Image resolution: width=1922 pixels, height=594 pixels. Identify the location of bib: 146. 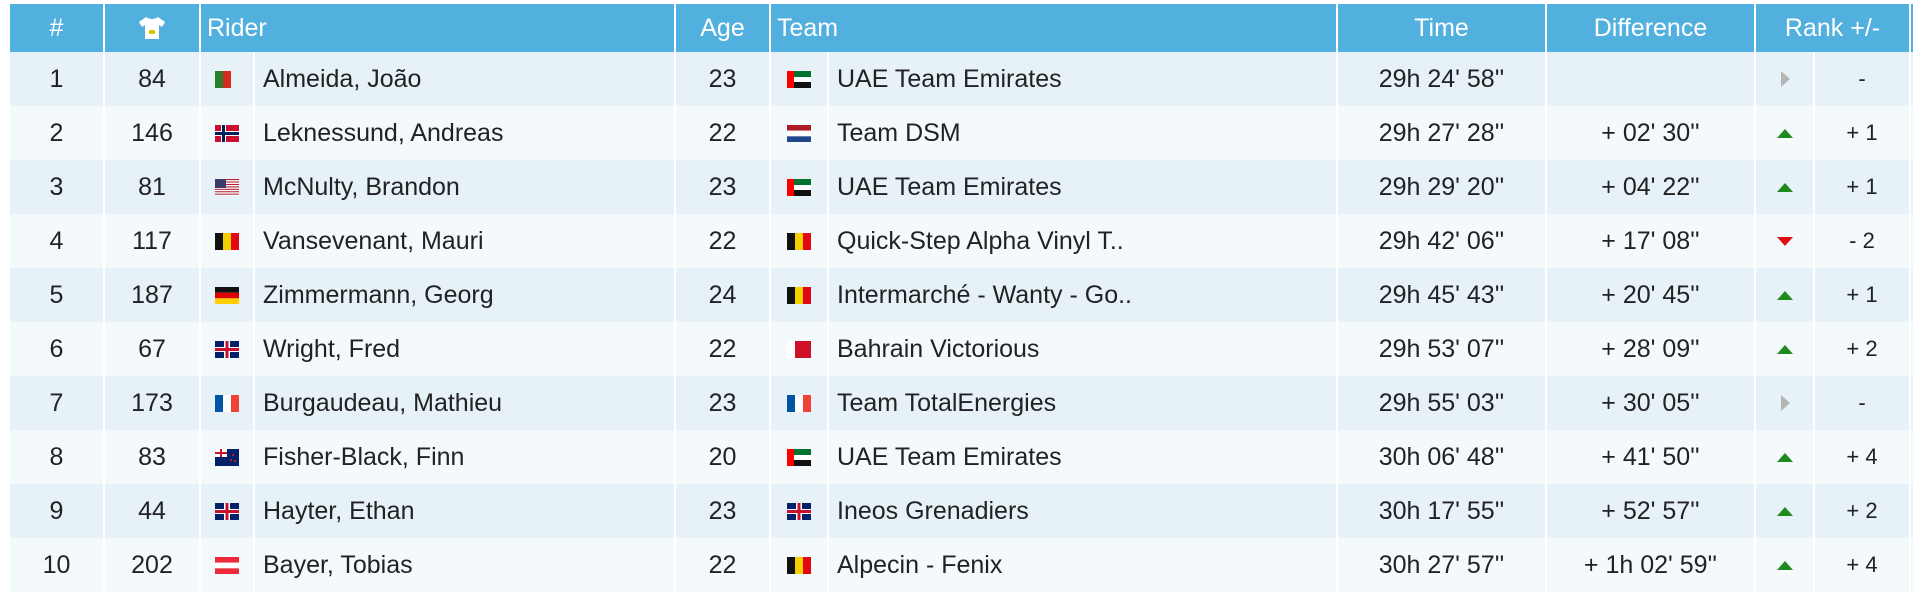
(153, 133).